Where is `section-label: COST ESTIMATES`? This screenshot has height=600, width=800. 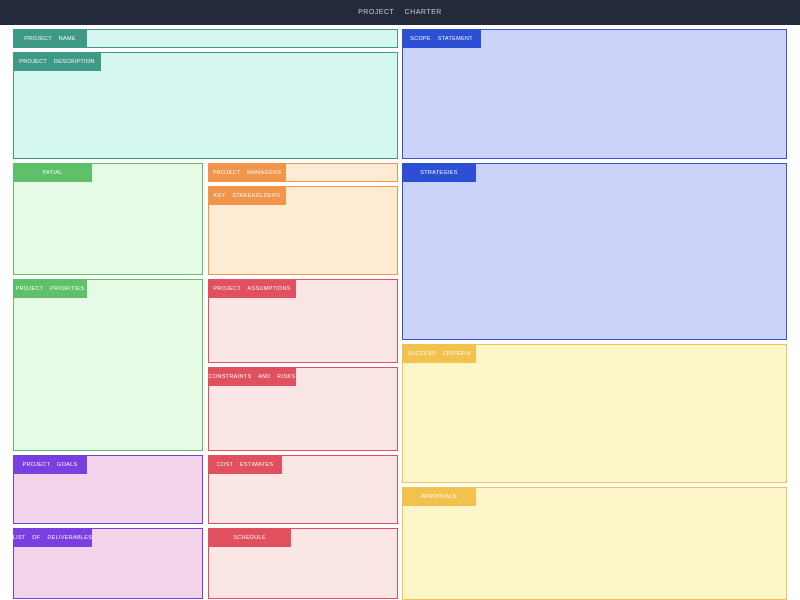 section-label: COST ESTIMATES is located at coordinates (245, 464).